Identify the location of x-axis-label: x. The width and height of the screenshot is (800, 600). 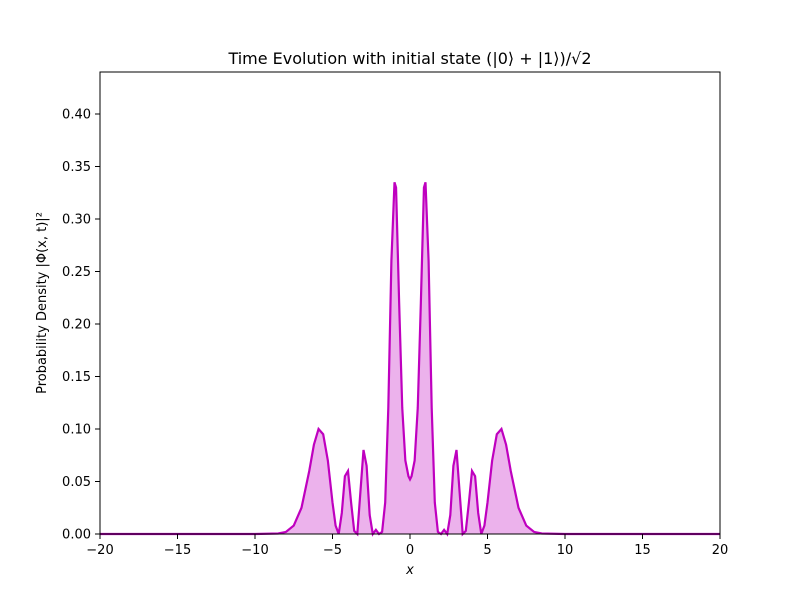
(409, 570).